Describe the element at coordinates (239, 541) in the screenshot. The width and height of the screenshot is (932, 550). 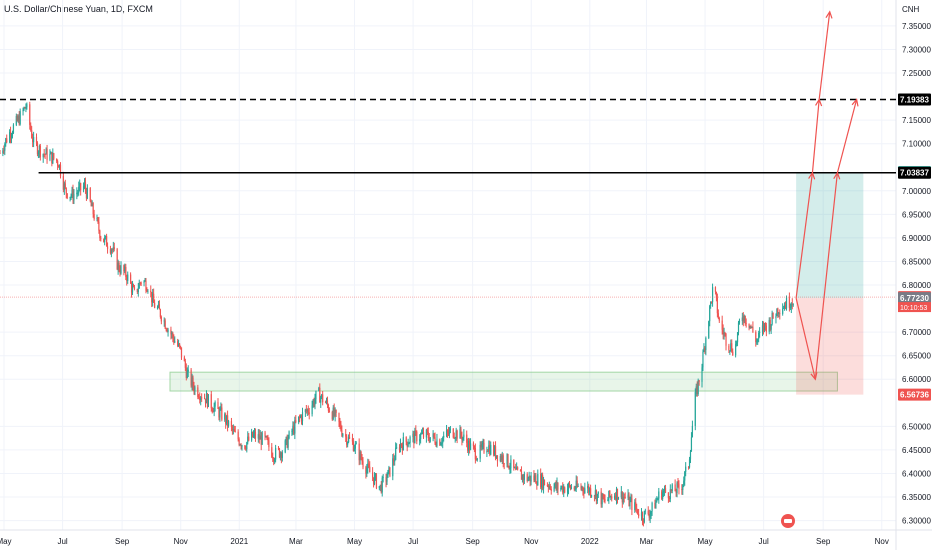
I see `x-tick-text: 2021` at that location.